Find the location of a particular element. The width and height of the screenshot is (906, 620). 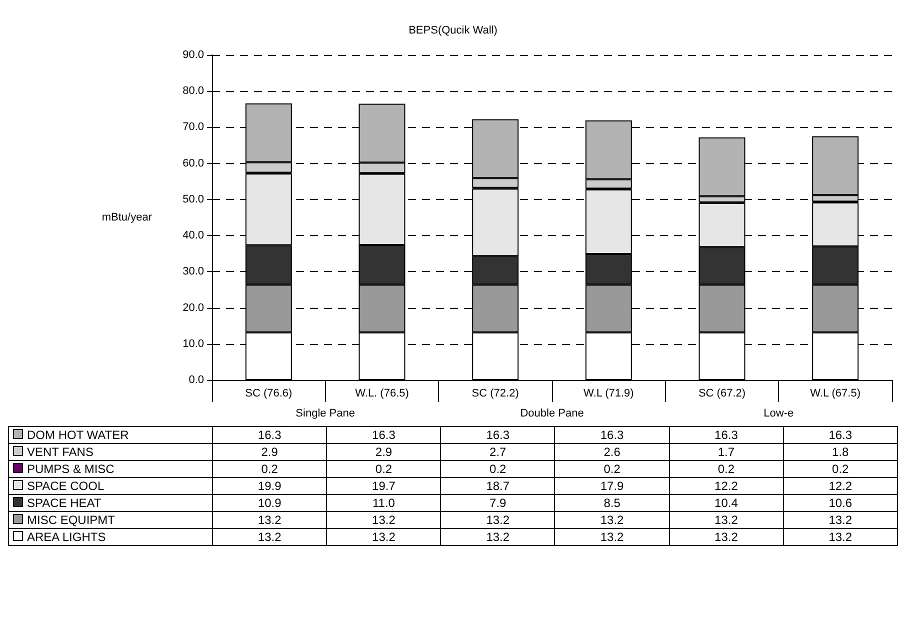

data-label: 1.8 is located at coordinates (840, 452).